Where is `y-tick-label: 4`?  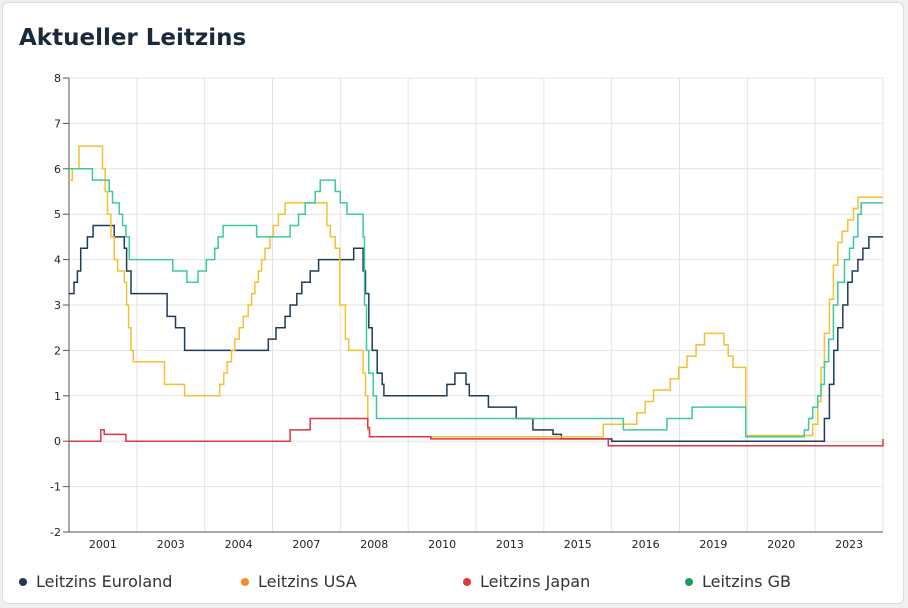 y-tick-label: 4 is located at coordinates (57, 260).